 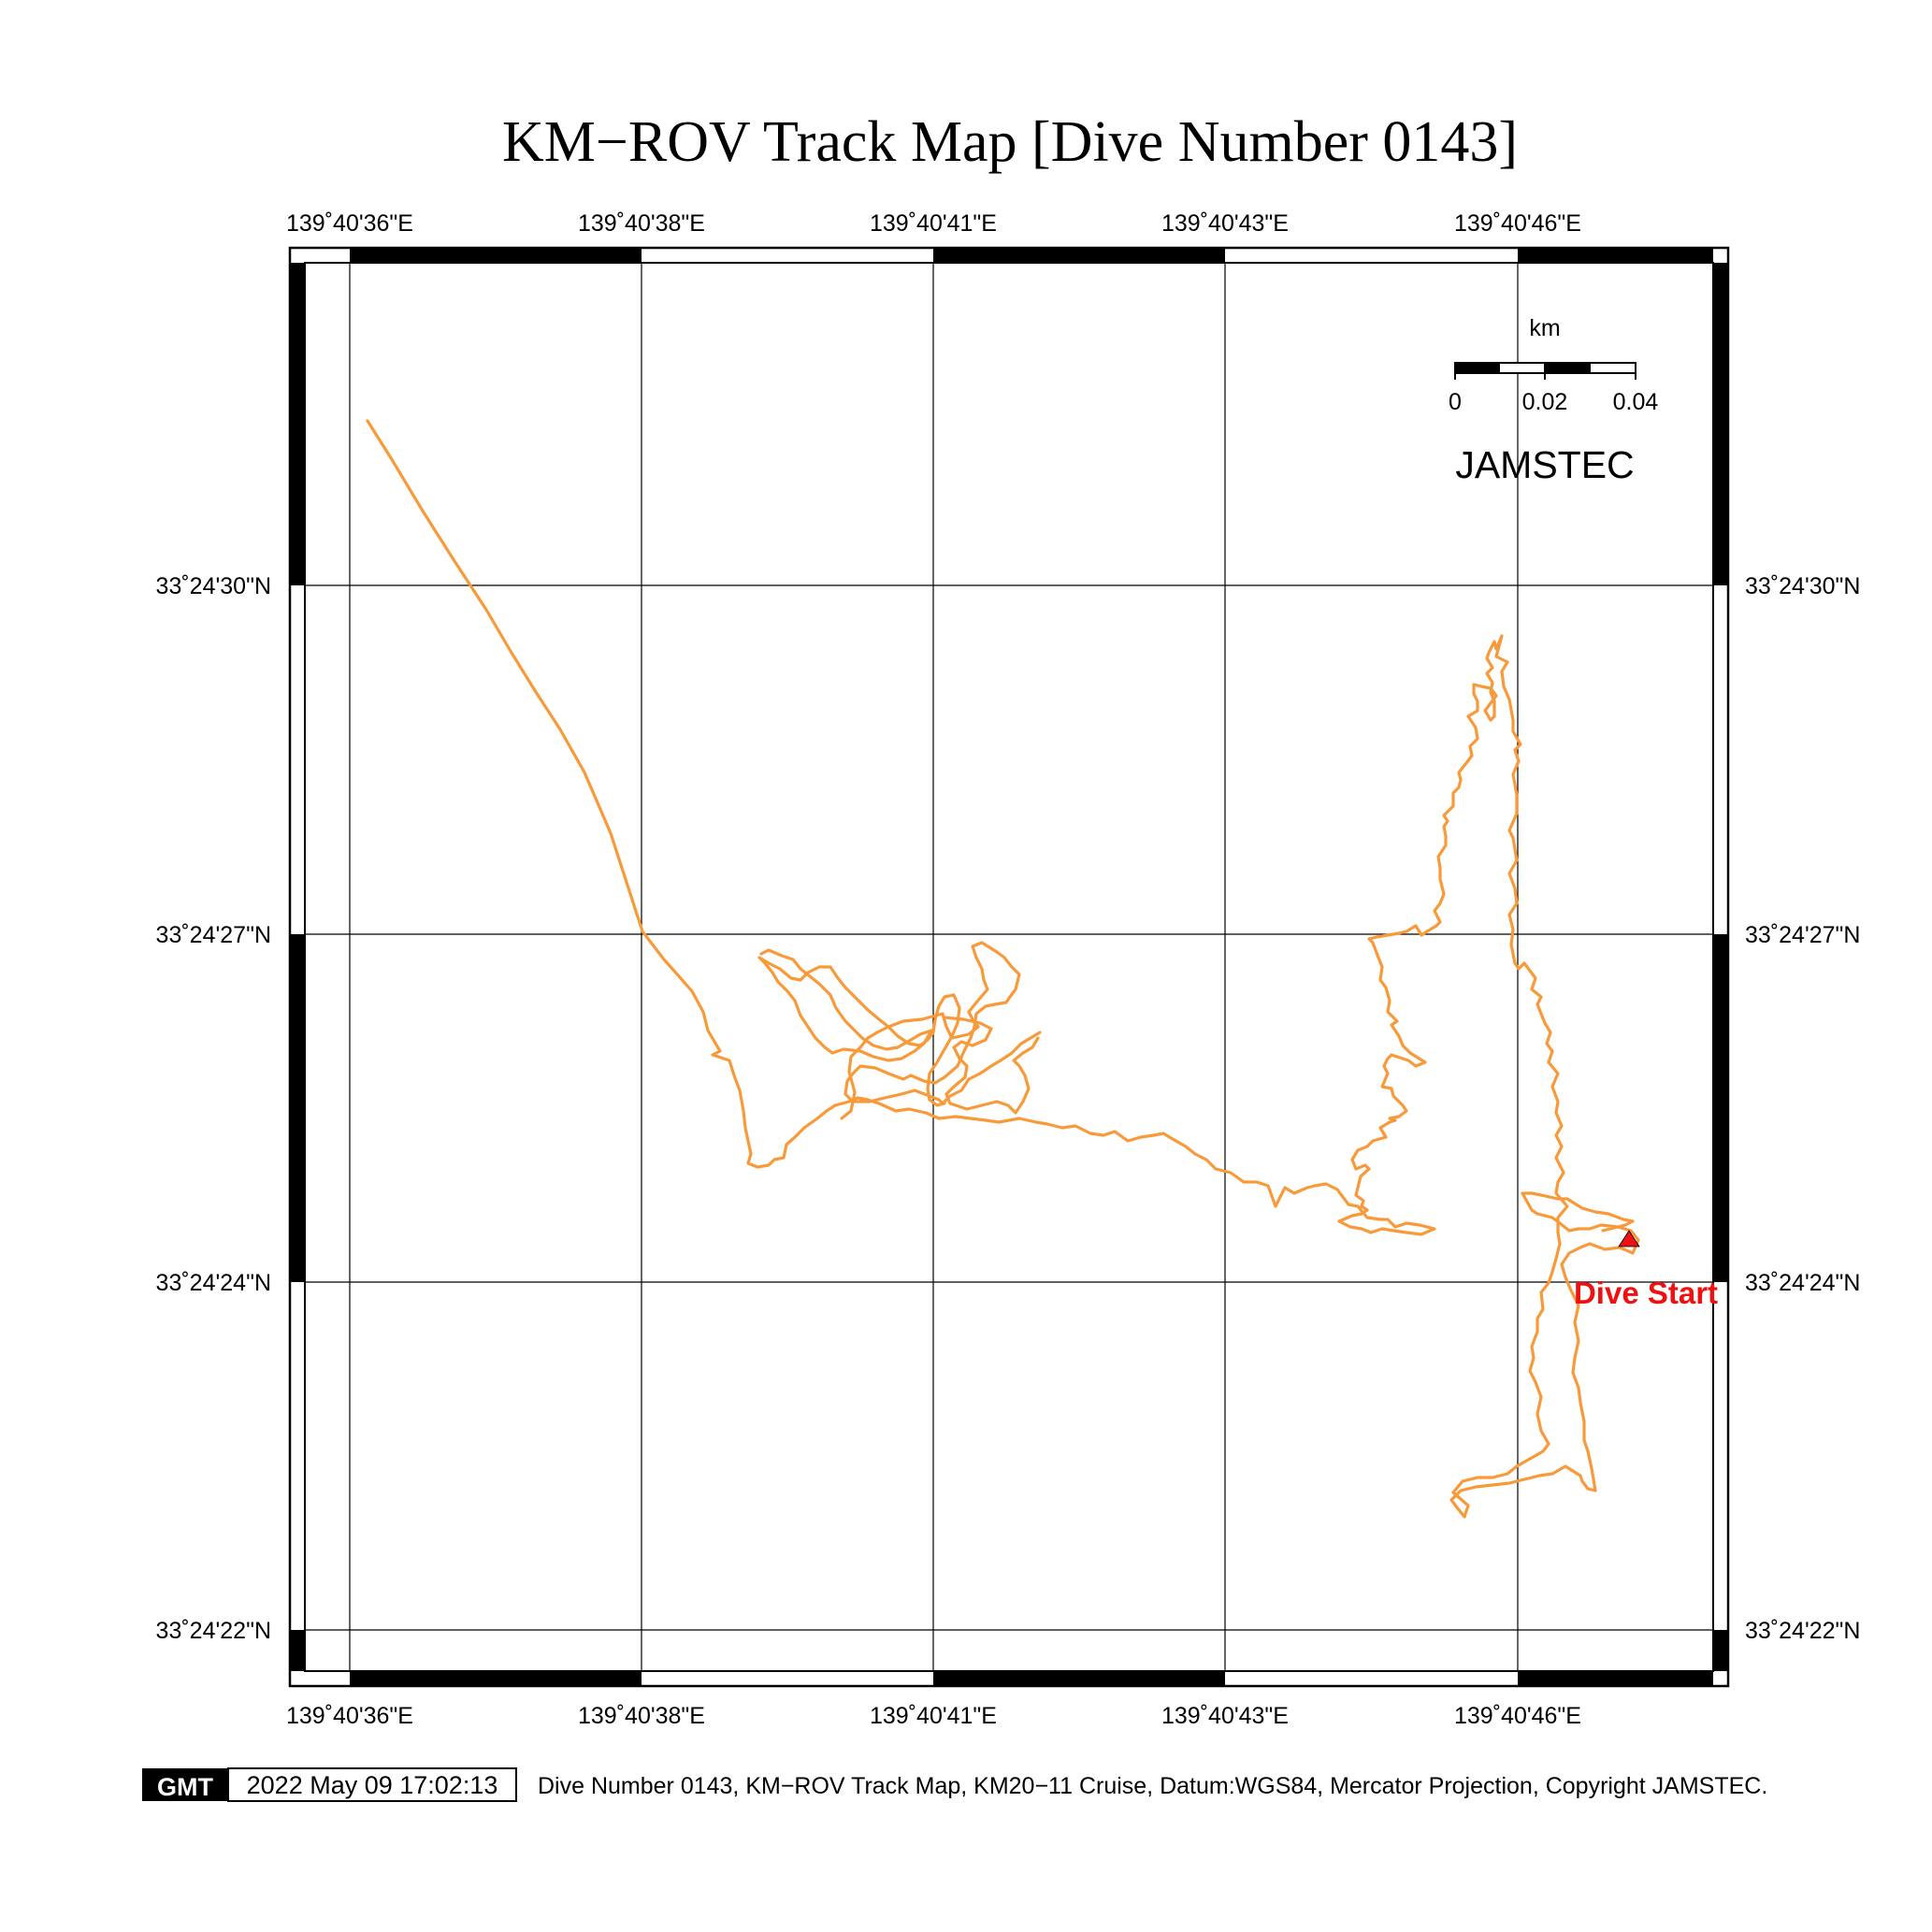 What do you see at coordinates (1544, 328) in the screenshot?
I see `scale-bar-unit: km` at bounding box center [1544, 328].